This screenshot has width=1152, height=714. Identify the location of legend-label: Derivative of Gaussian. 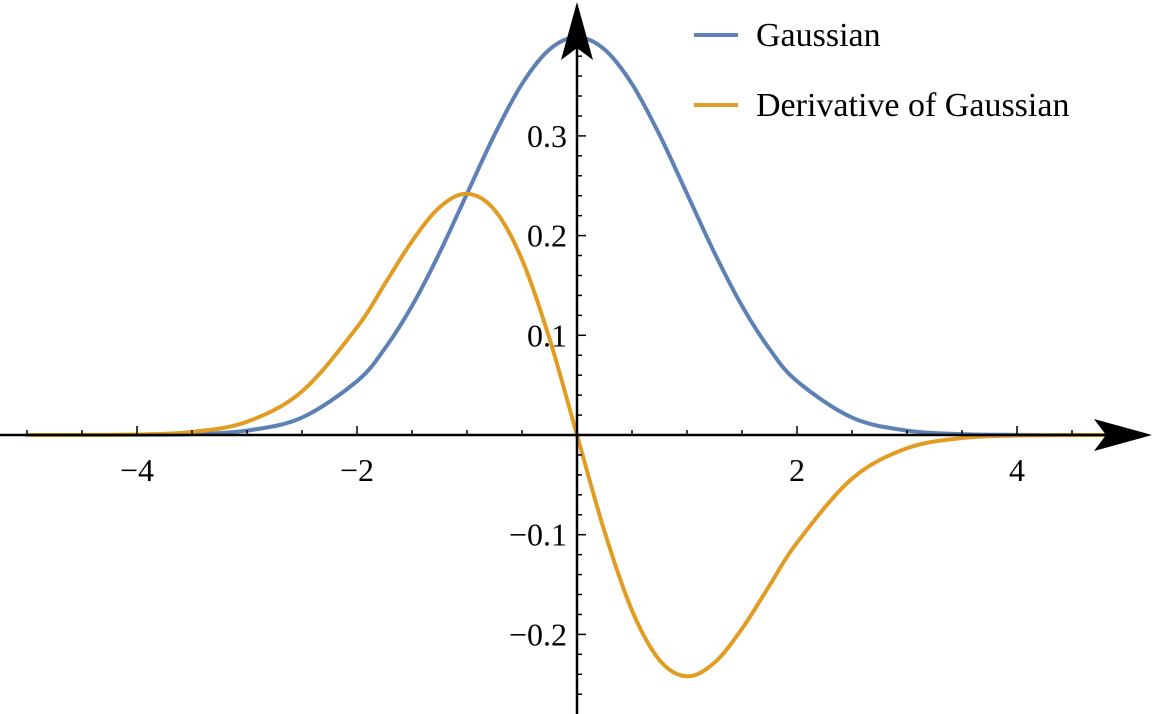
(912, 105).